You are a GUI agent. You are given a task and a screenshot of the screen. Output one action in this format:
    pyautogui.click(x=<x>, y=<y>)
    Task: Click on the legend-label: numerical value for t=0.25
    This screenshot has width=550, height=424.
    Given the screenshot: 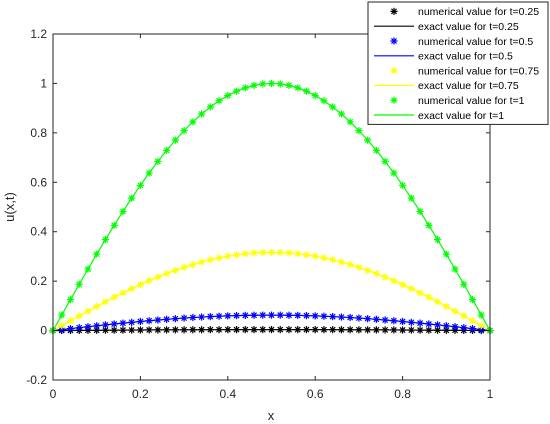 What is the action you would take?
    pyautogui.click(x=478, y=12)
    